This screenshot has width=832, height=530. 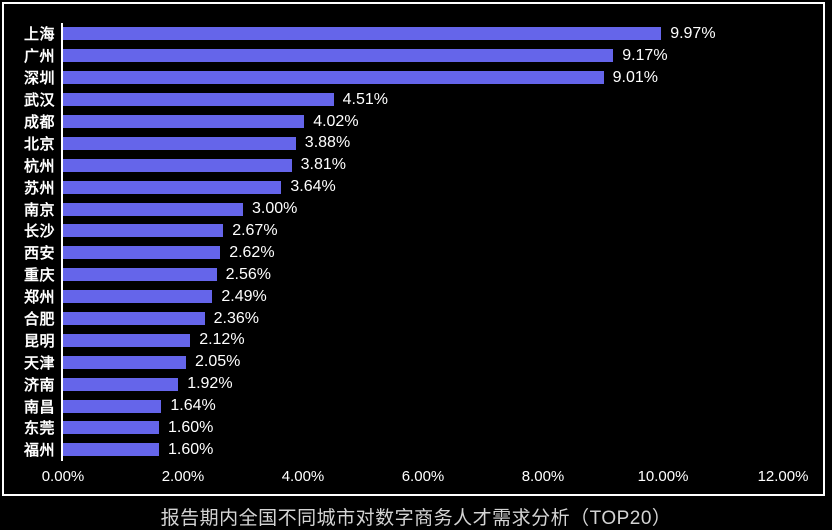 What do you see at coordinates (193, 406) in the screenshot?
I see `bar-value-label: 1.64%` at bounding box center [193, 406].